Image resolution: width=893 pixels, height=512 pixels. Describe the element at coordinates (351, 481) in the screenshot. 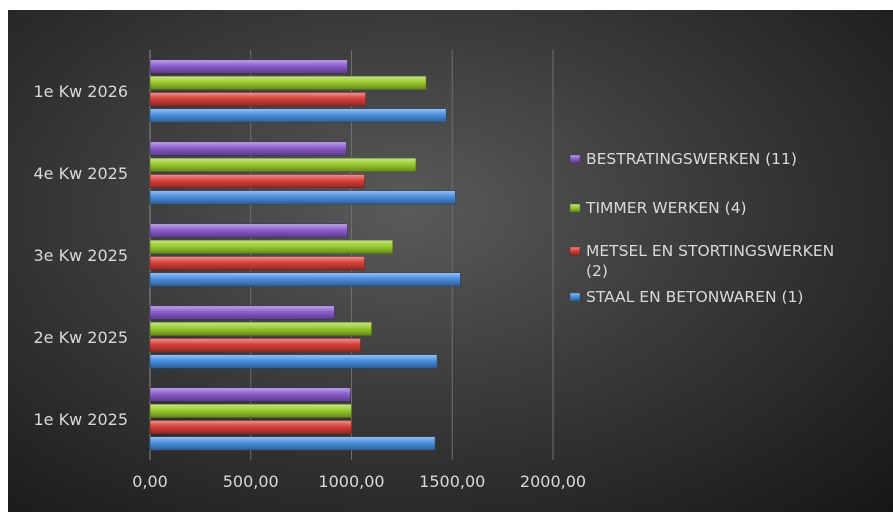

I see `x-tick-label: 1000,00` at that location.